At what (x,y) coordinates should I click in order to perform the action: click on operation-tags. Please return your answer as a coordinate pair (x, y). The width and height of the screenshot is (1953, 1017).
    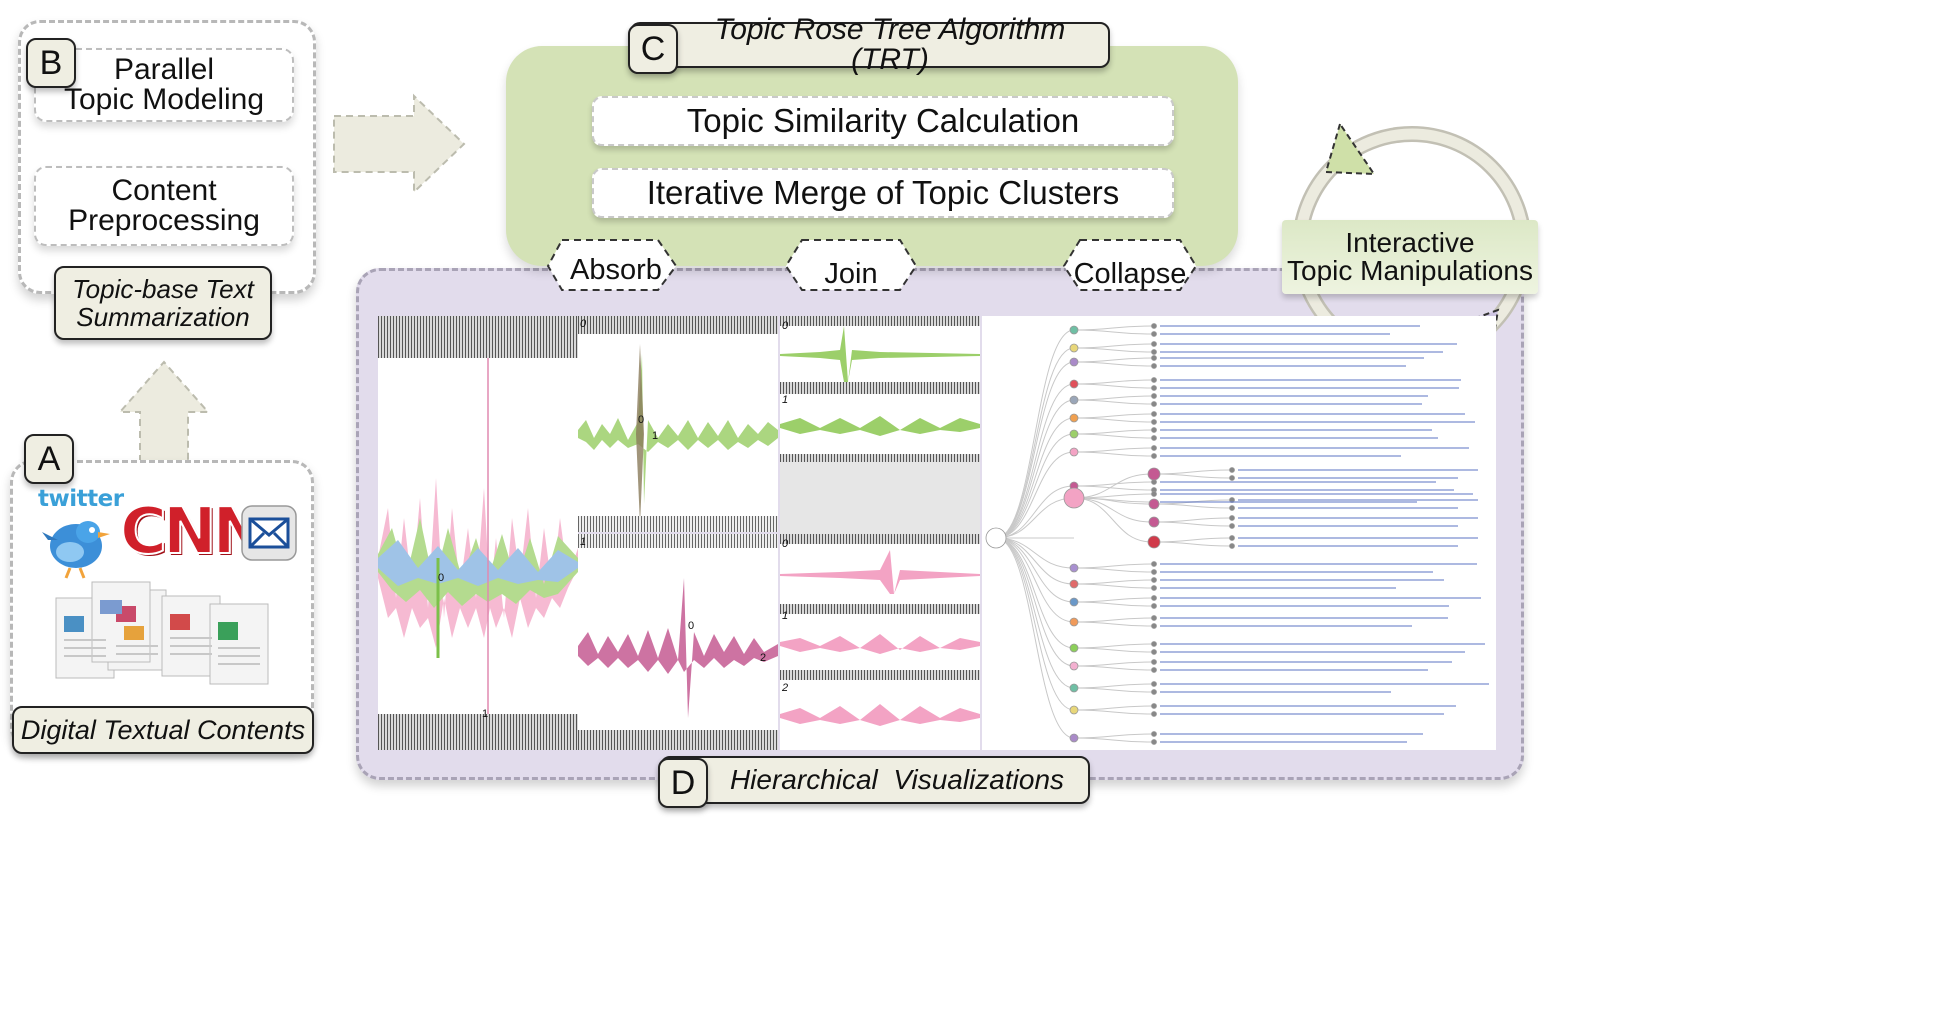
    Looking at the image, I should click on (872, 265).